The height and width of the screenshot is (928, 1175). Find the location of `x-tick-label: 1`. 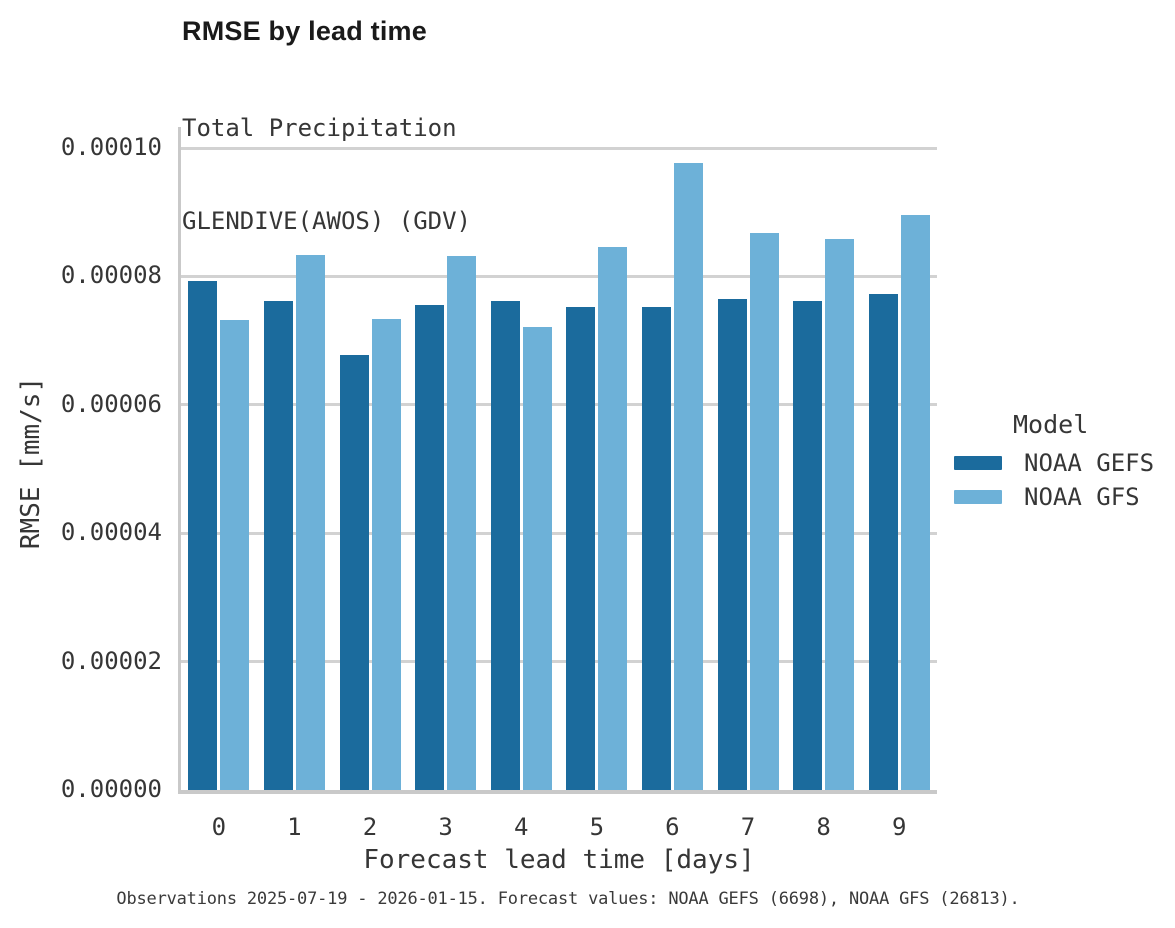

x-tick-label: 1 is located at coordinates (294, 827).